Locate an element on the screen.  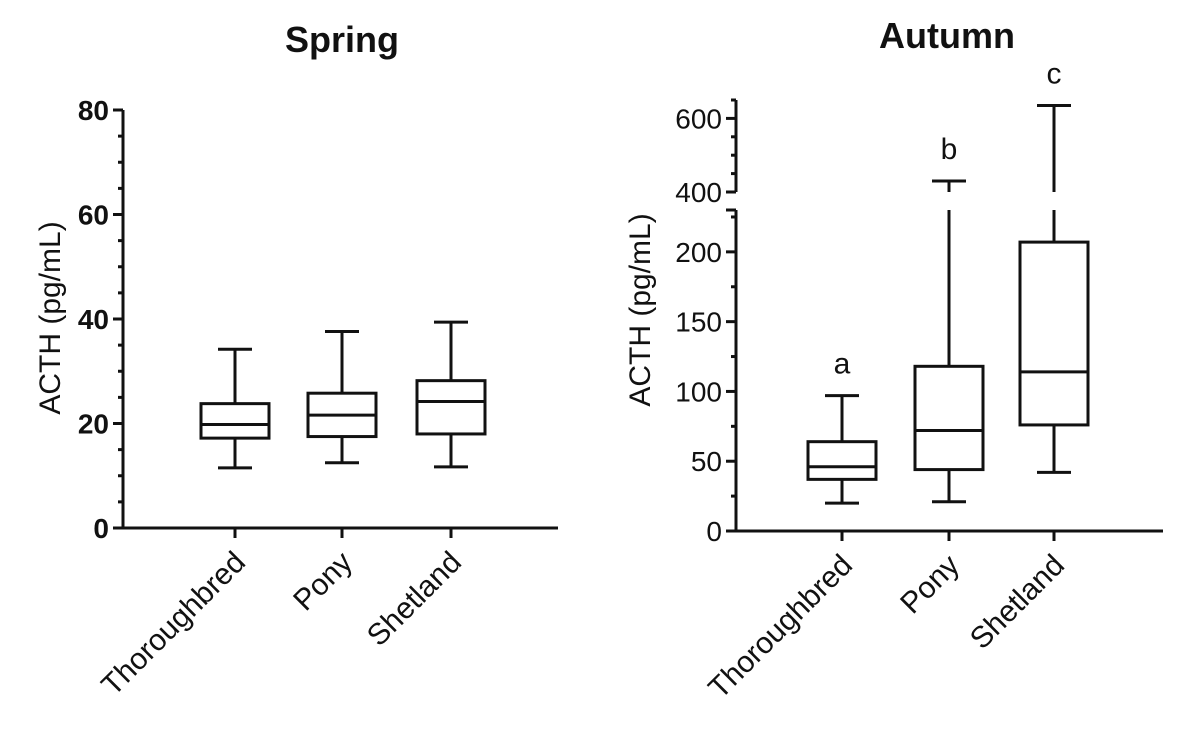
spring-title: Spring is located at coordinates (342, 39).